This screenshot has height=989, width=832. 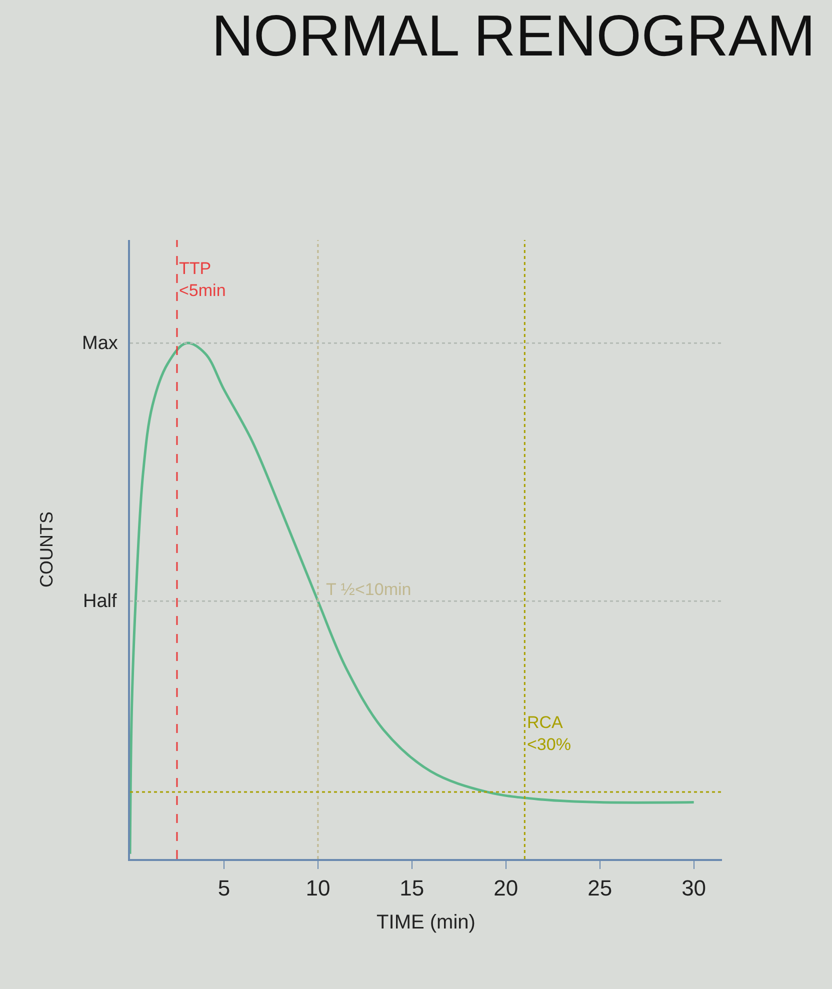 I want to click on x-tick-label: 30, so click(x=694, y=887).